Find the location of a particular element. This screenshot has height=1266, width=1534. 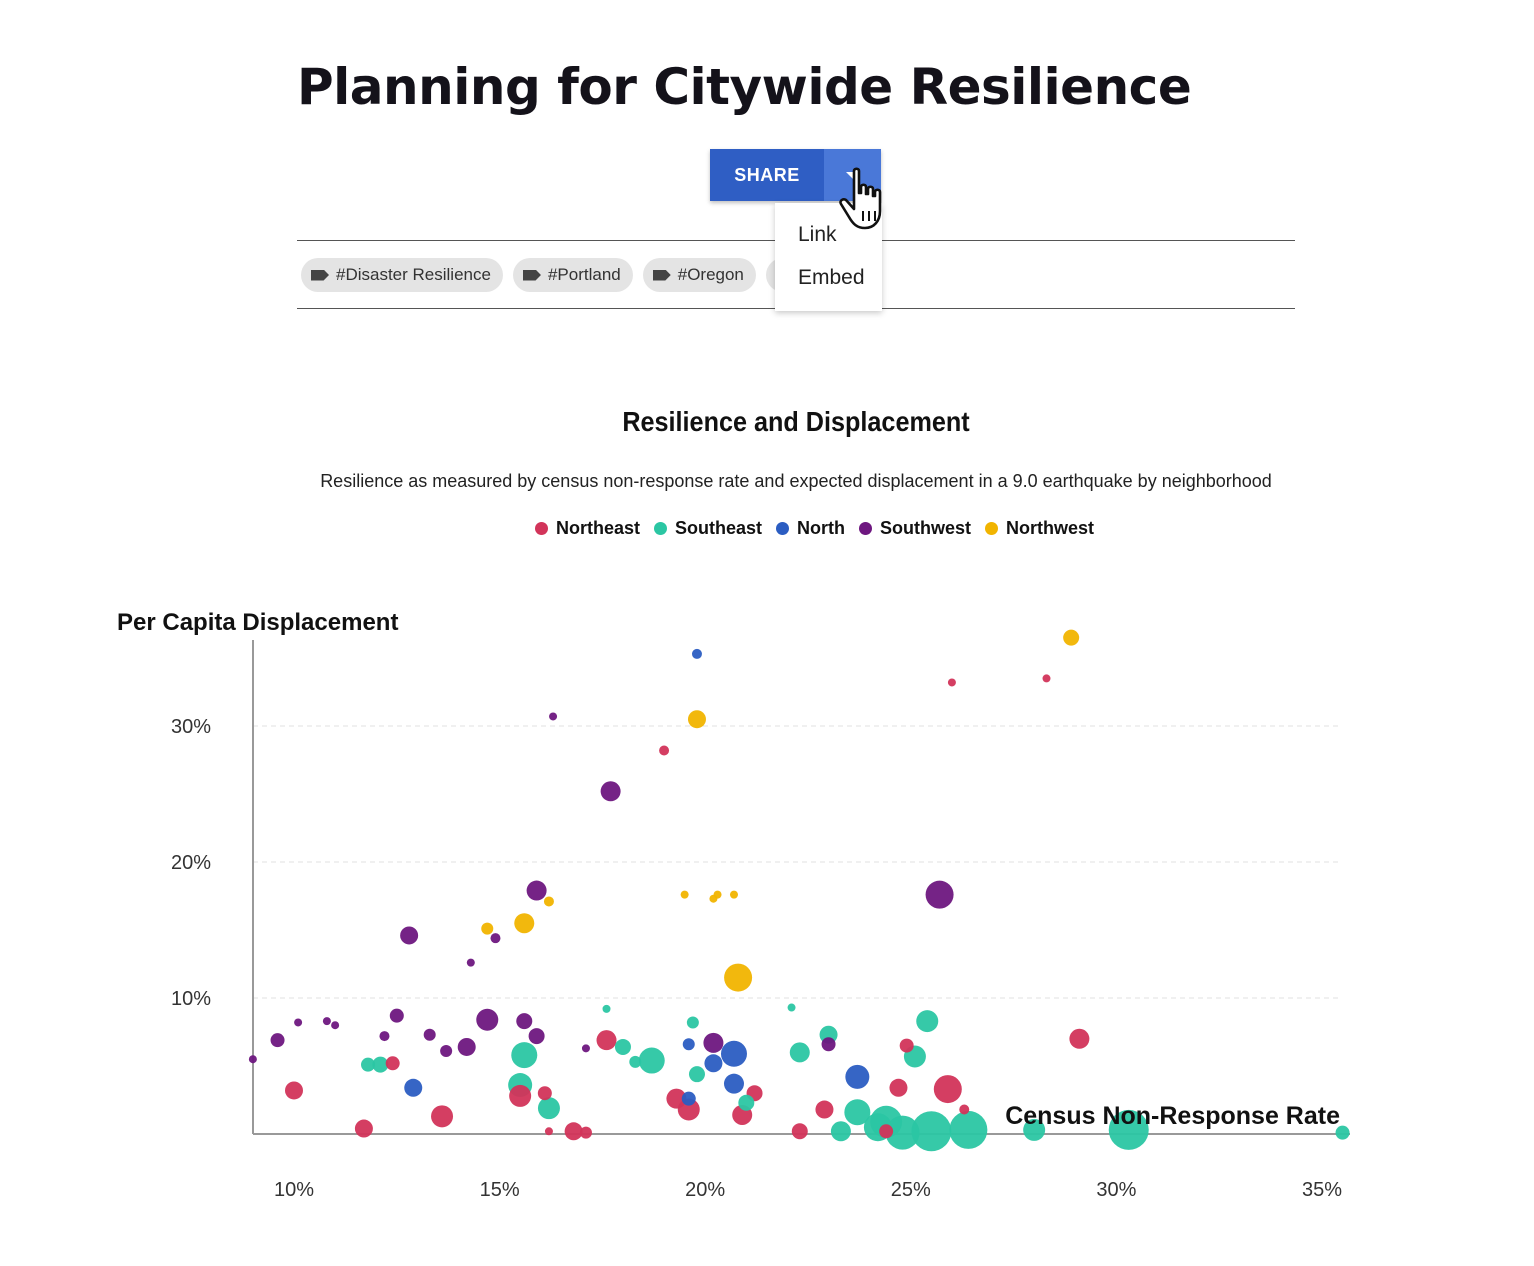

tag-list: #Disaster Resilience #Portland #Oregon is located at coordinates (564, 275).